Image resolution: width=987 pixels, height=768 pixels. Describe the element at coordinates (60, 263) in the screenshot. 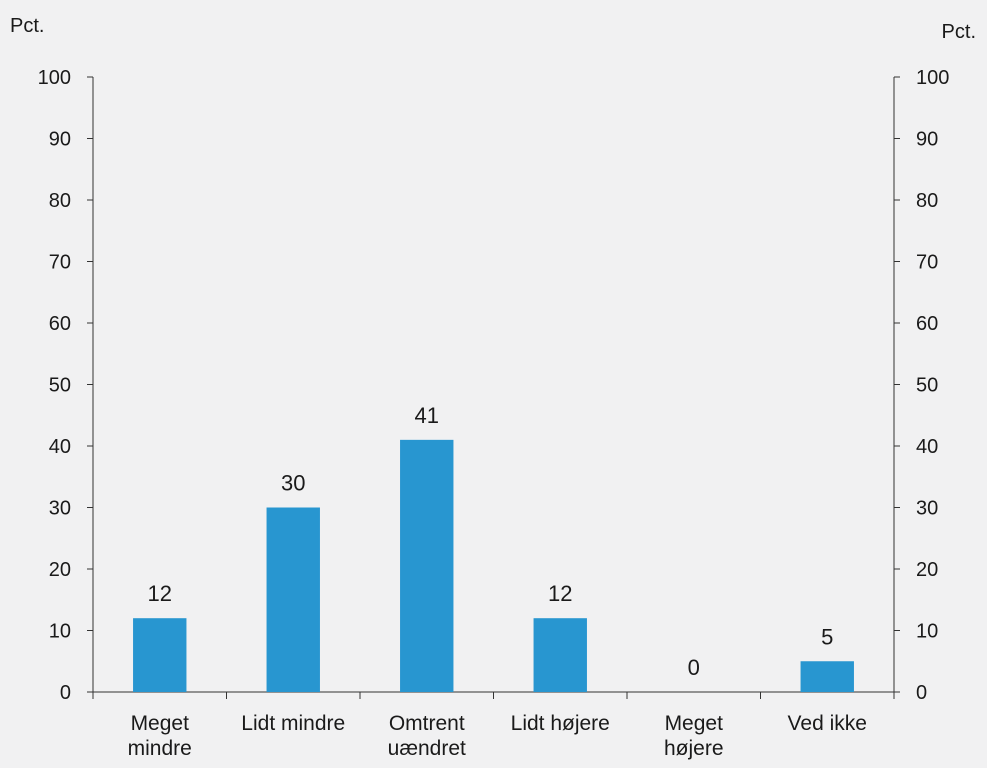

I see `left-y-tick-label: 70` at that location.